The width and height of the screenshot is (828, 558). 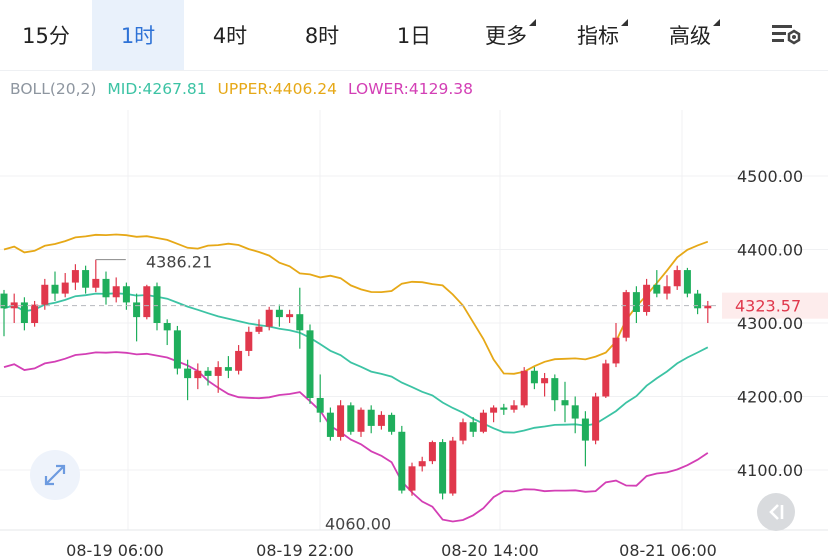 I want to click on tab-7: 高级, so click(x=690, y=35).